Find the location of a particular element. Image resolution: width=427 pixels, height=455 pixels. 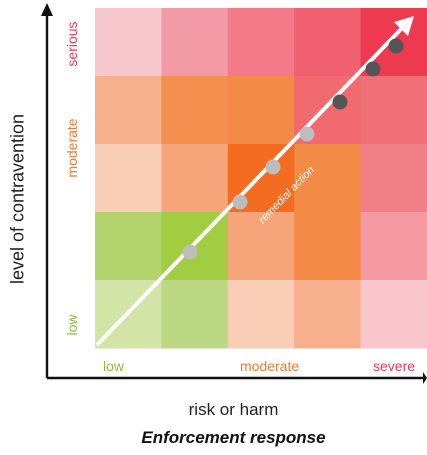

x-axis-title: risk or harm is located at coordinates (233, 409).